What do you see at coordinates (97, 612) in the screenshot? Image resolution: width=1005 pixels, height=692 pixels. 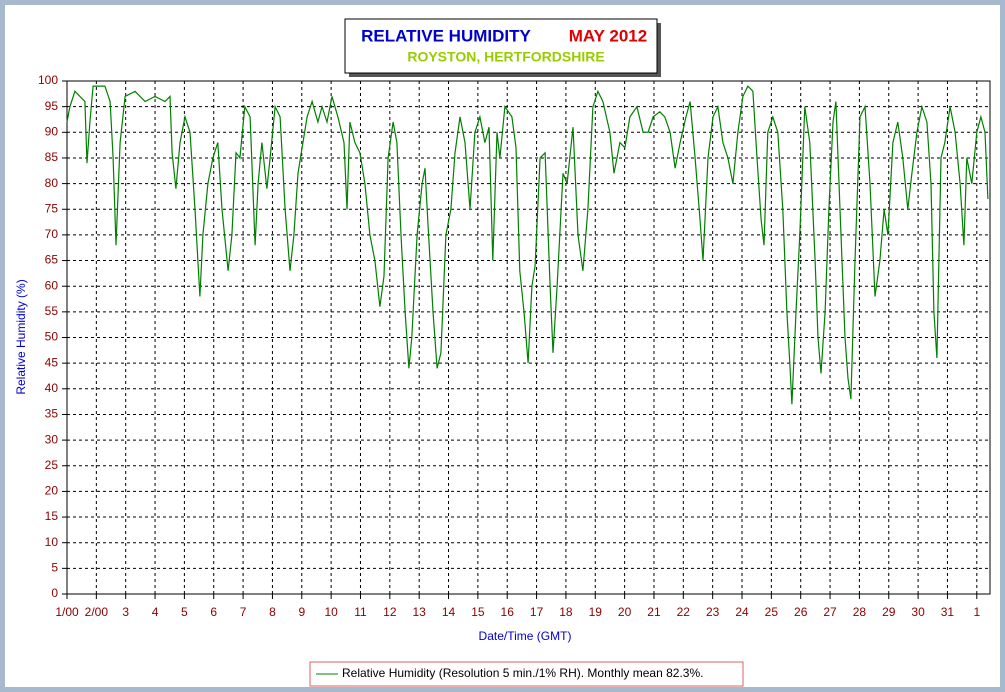 I see `x-tick-label: 2/00` at bounding box center [97, 612].